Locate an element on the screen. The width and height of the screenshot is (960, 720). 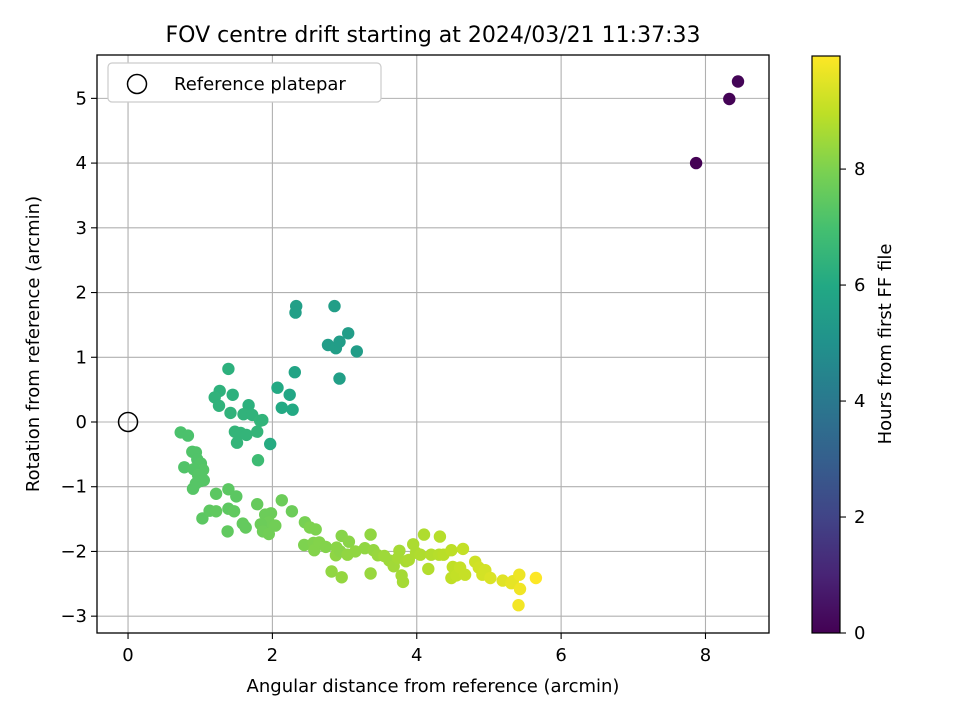
x-tick-label: 4 is located at coordinates (416, 655).